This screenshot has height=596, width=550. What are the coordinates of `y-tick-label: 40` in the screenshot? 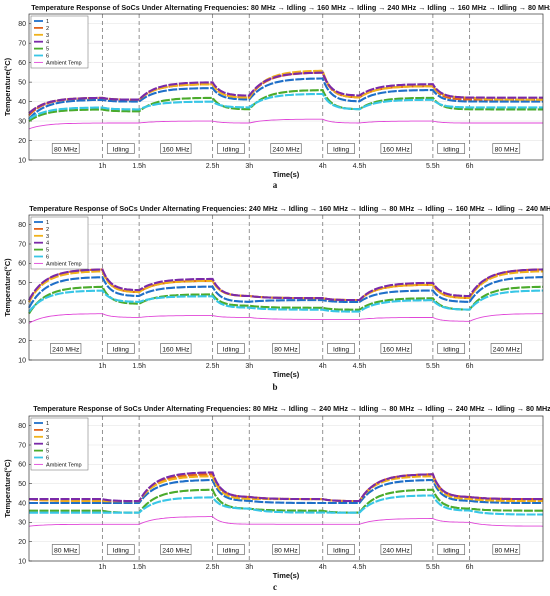 It's located at (22, 503).